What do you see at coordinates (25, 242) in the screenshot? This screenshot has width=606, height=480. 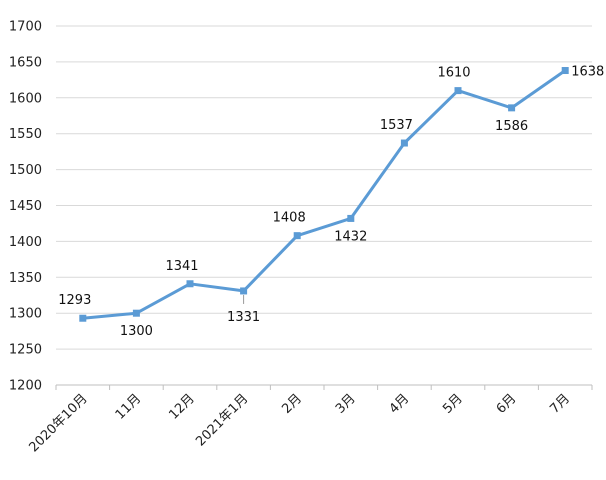 I see `y-tick-label: 1400` at bounding box center [25, 242].